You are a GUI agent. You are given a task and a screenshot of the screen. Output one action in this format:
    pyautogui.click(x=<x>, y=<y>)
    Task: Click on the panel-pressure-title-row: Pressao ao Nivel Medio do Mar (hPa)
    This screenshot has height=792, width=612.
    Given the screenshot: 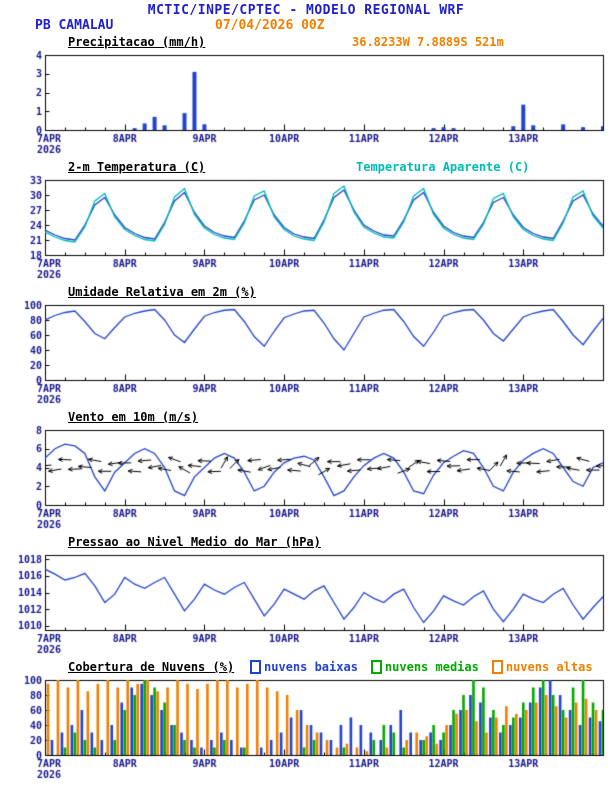 What is the action you would take?
    pyautogui.click(x=306, y=542)
    